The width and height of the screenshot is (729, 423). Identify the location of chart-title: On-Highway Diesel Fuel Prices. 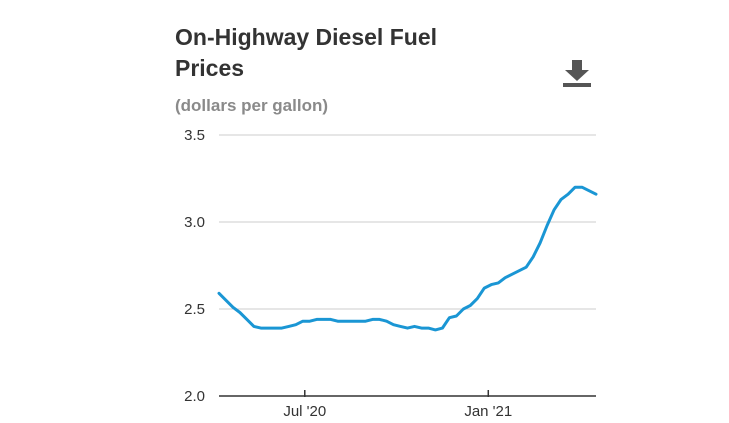
(306, 52).